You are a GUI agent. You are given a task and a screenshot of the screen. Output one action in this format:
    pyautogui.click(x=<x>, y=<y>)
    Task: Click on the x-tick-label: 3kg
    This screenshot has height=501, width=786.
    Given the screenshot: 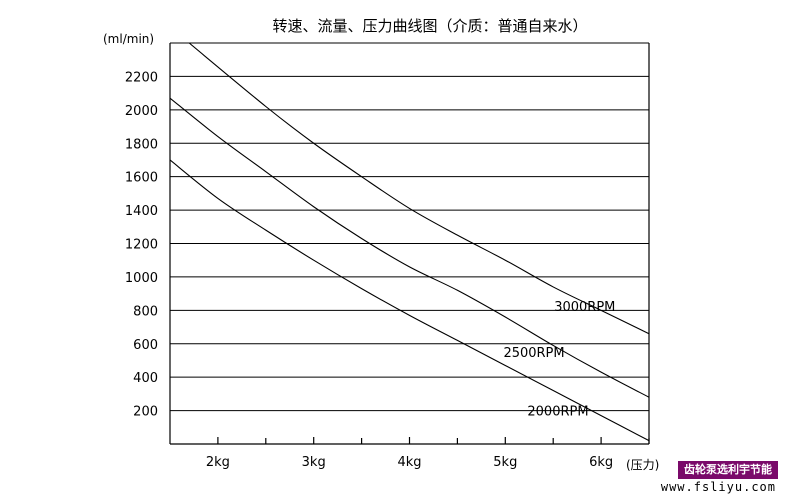 What is the action you would take?
    pyautogui.click(x=314, y=462)
    